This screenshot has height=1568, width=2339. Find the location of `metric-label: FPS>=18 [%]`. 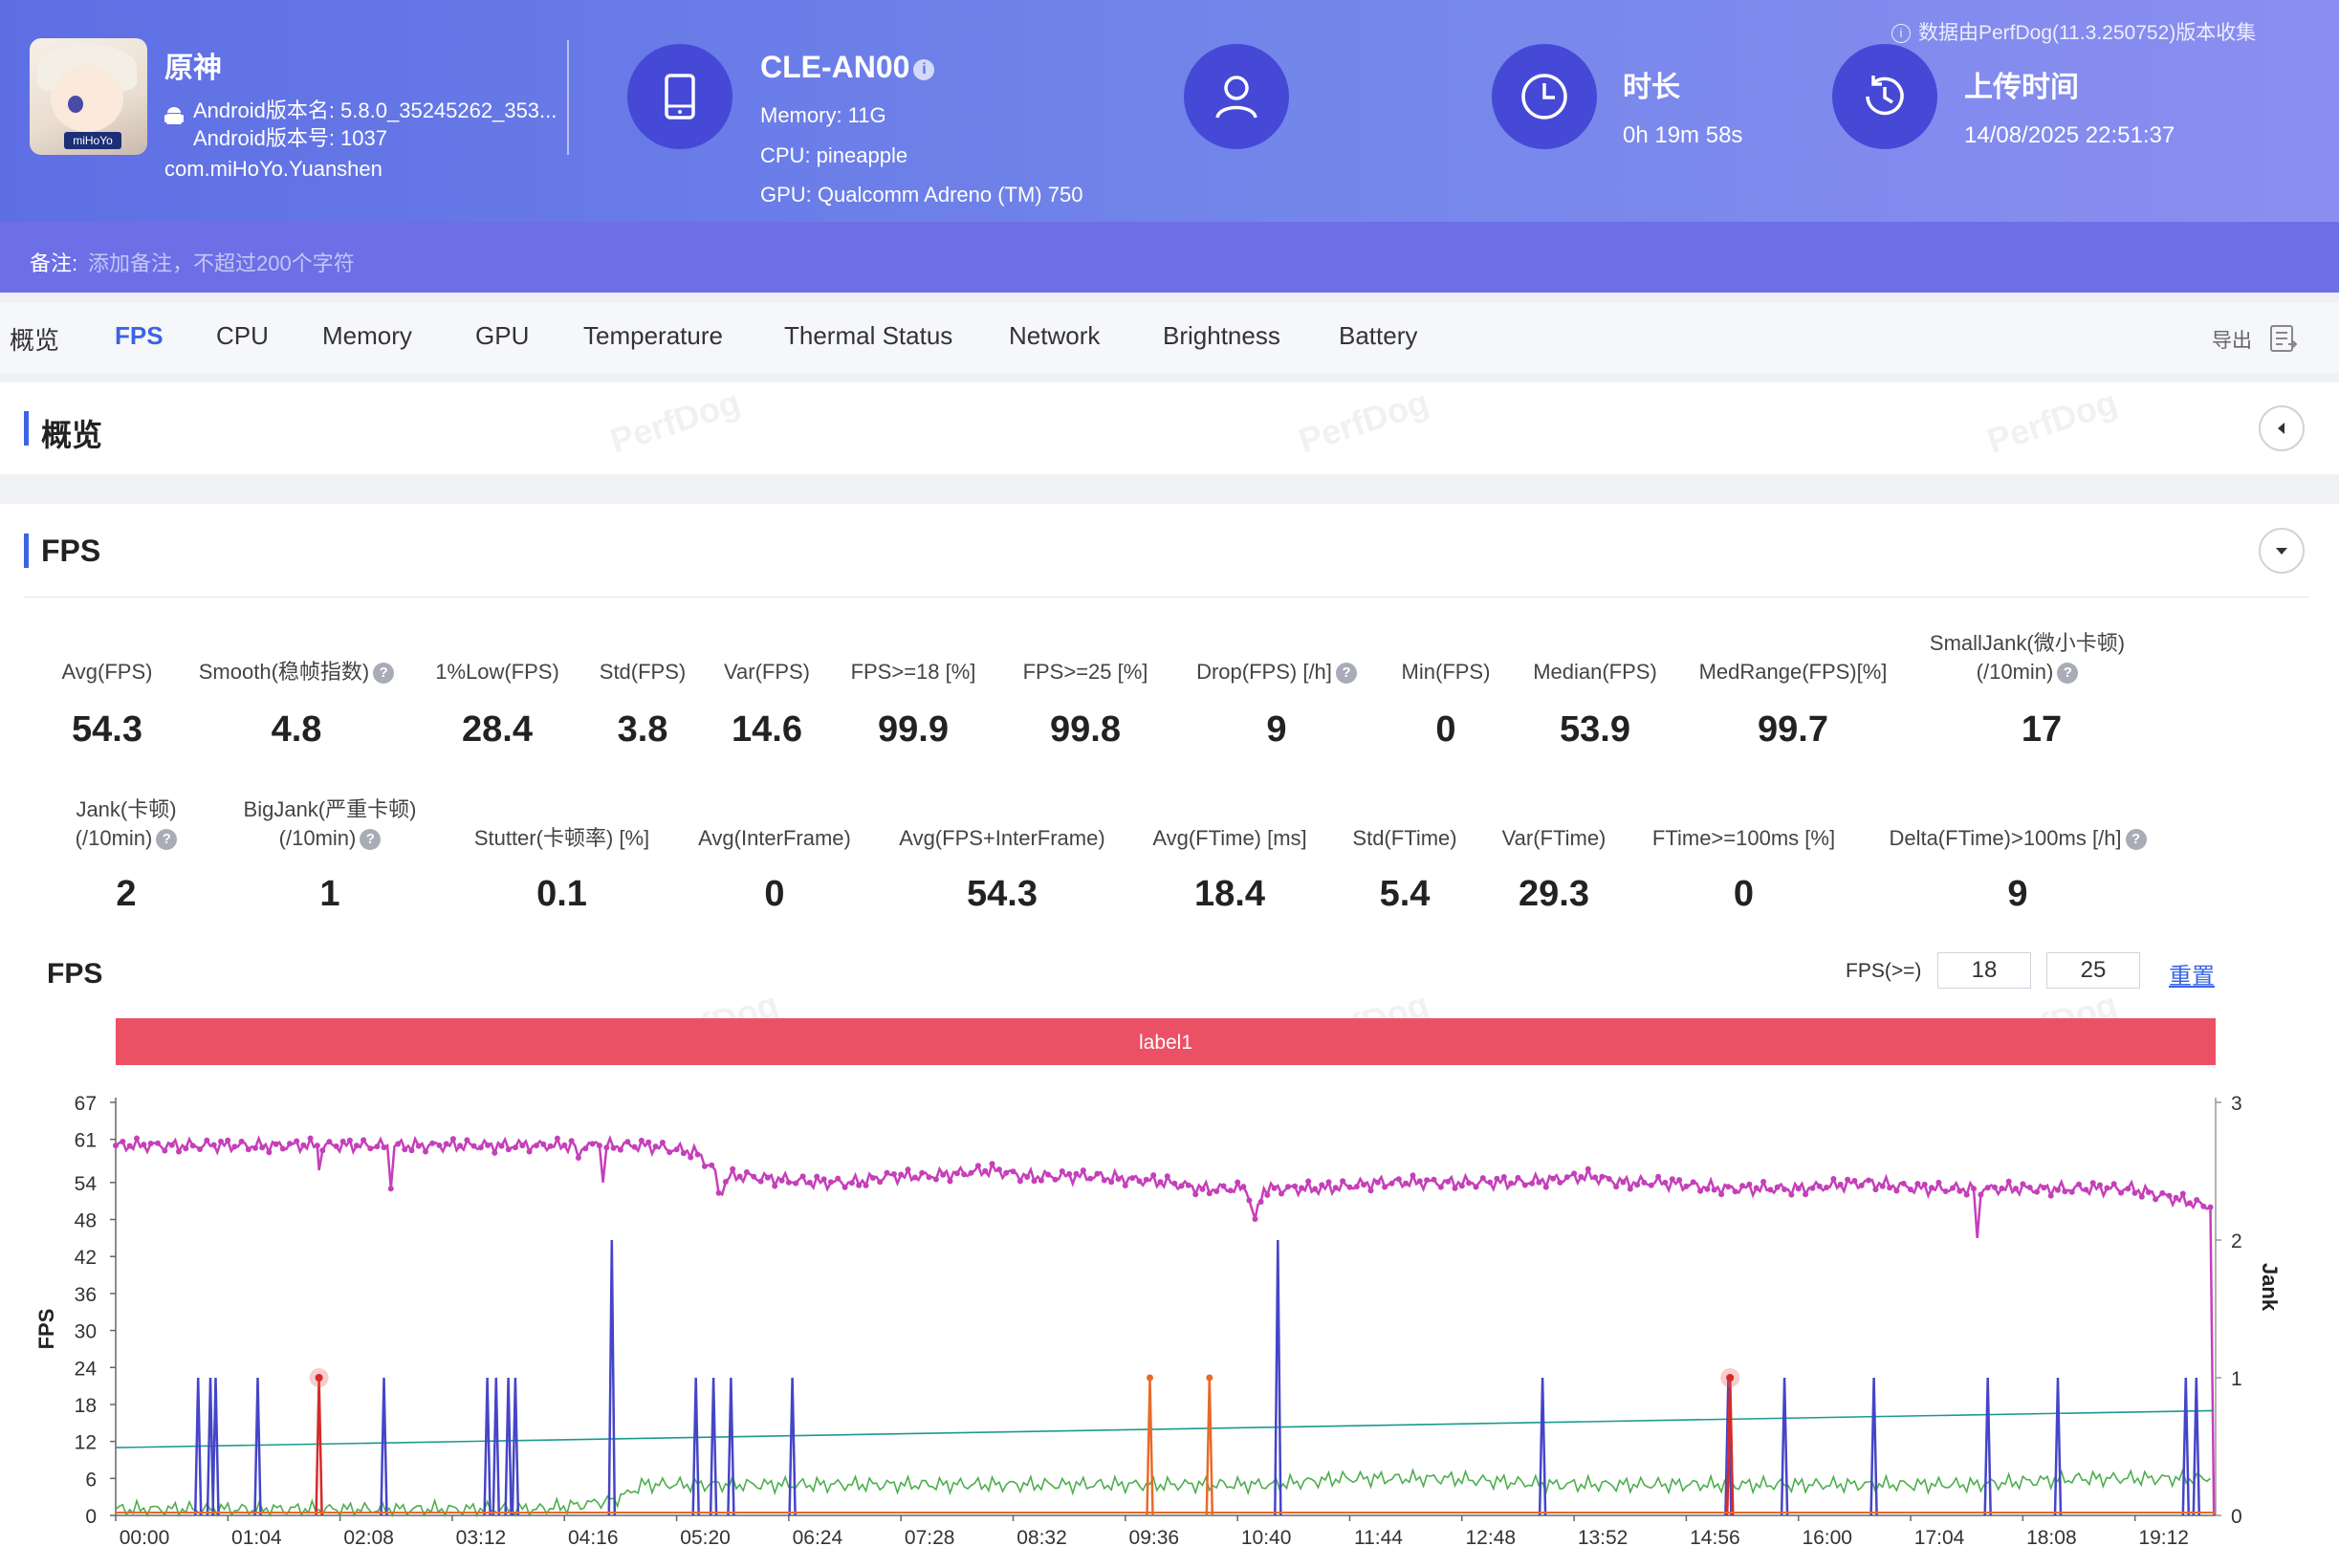

metric-label: FPS>=18 [%] is located at coordinates (913, 672).